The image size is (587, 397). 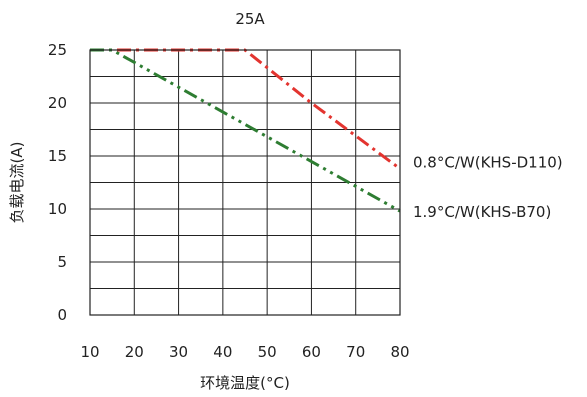 I want to click on y-tick-labels: 0 5 10 15 20 25, so click(x=57, y=182).